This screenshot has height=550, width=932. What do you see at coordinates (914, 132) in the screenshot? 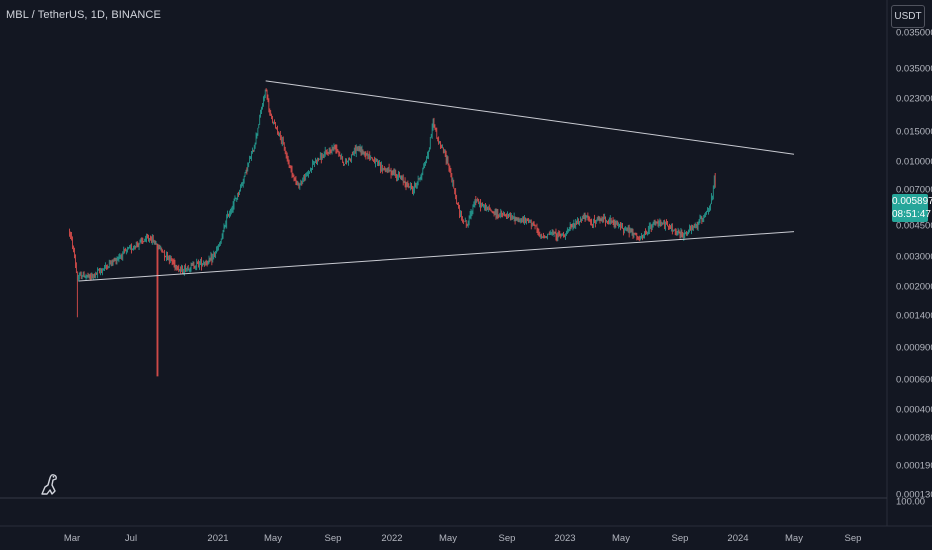
I see `price-axis-label: 0.015000` at bounding box center [914, 132].